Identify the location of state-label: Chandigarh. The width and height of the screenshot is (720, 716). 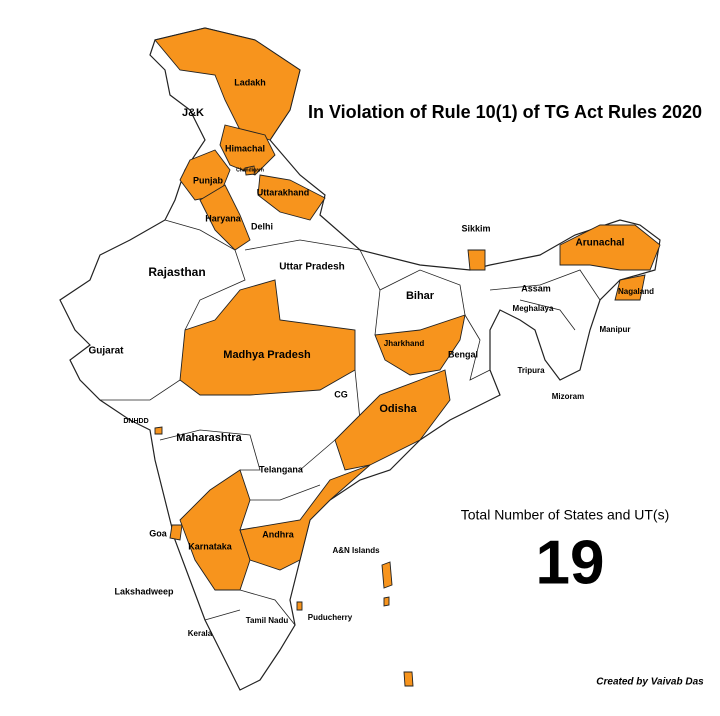
(250, 170).